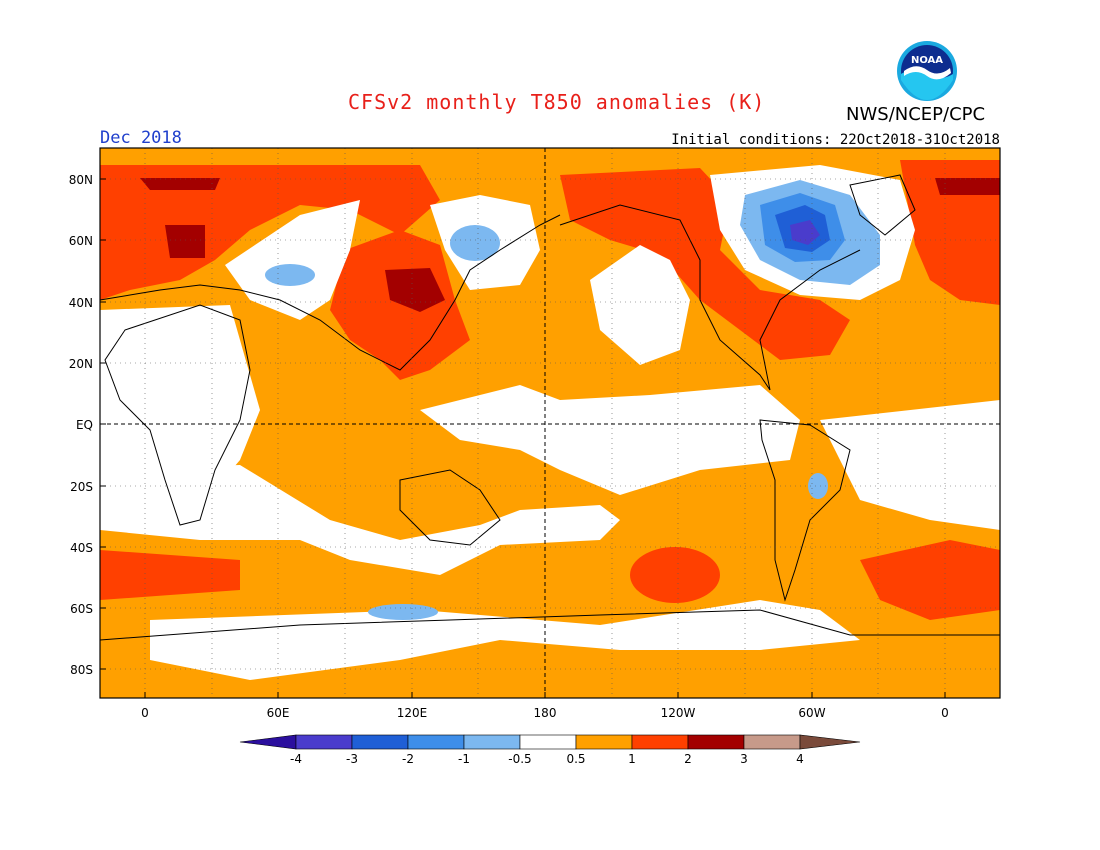 The height and width of the screenshot is (850, 1100). I want to click on lat-label-60s: 60S, so click(81, 609).